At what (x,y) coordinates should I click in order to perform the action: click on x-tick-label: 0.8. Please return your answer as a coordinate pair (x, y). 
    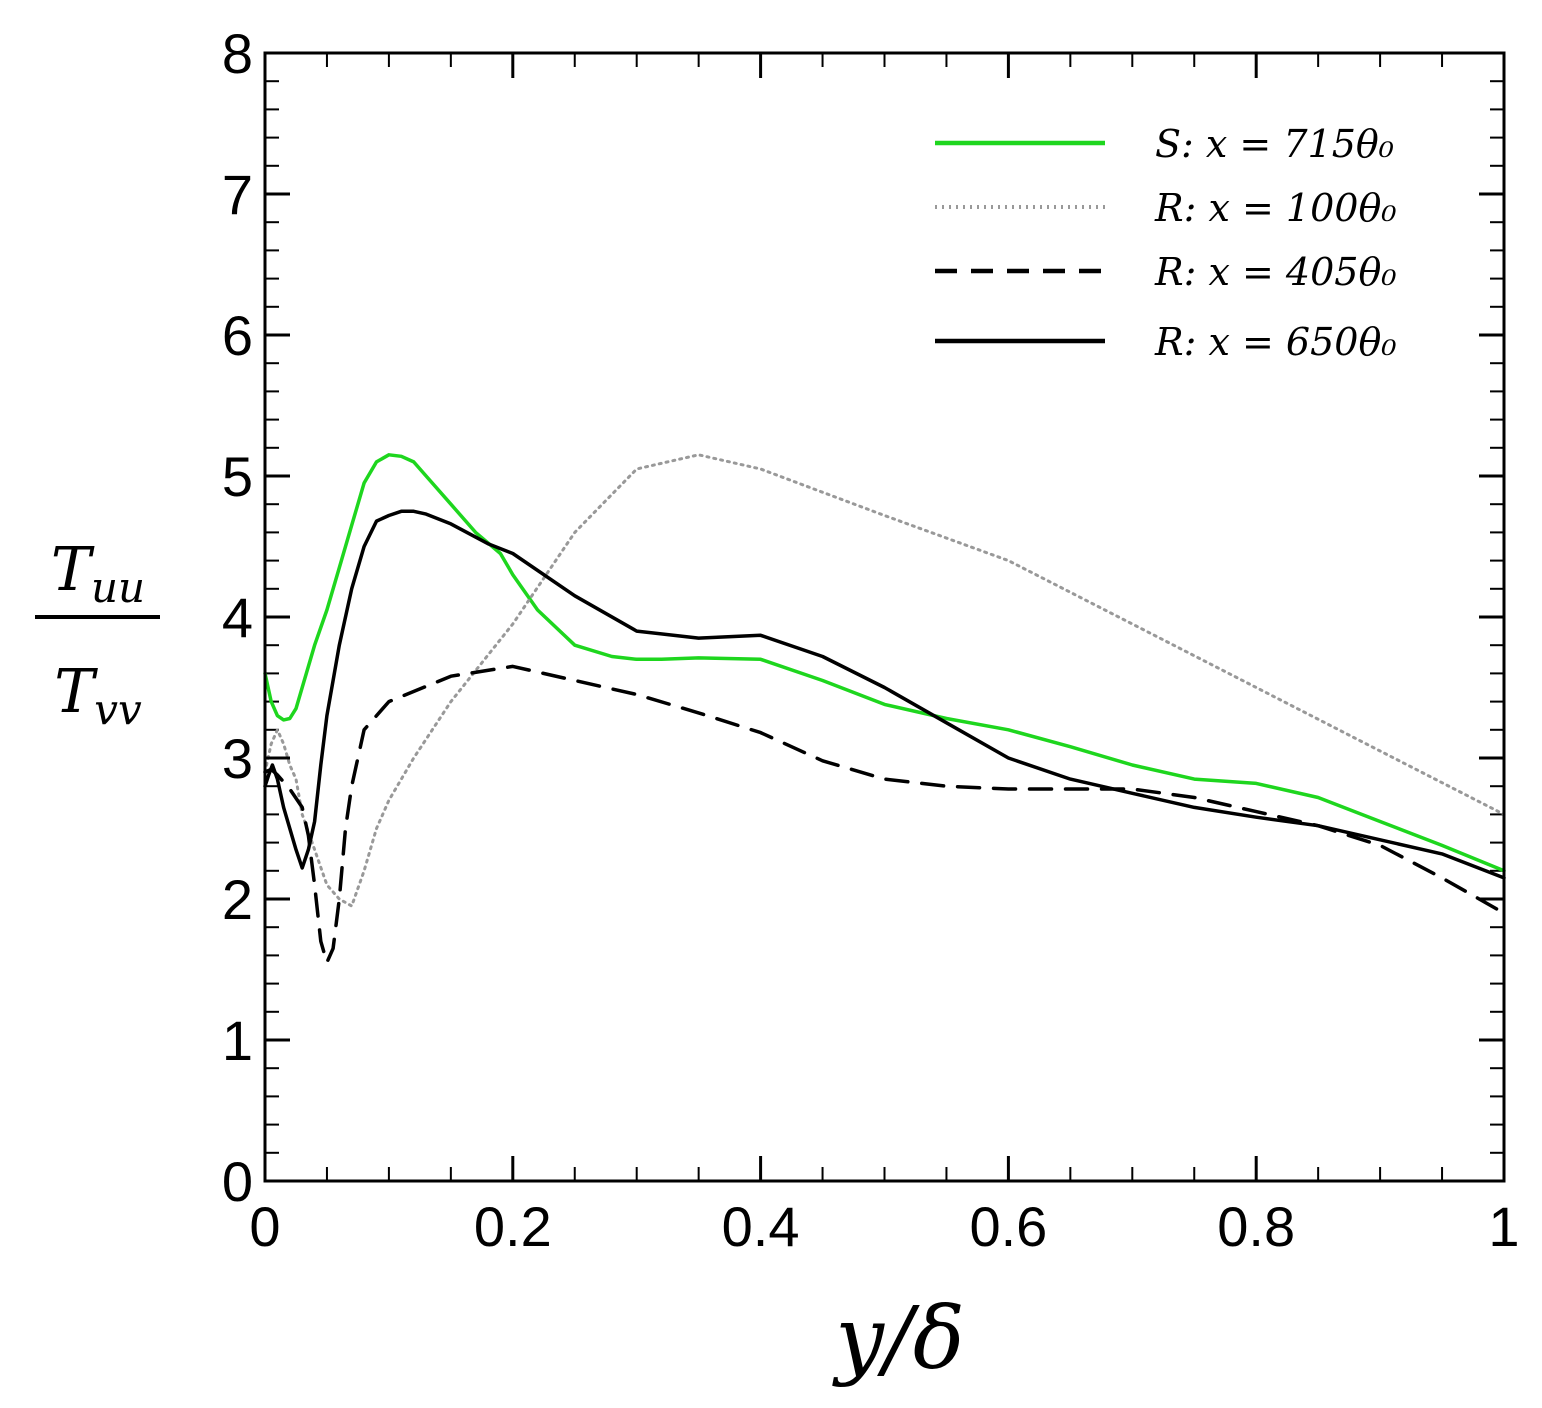
    Looking at the image, I should click on (1256, 1226).